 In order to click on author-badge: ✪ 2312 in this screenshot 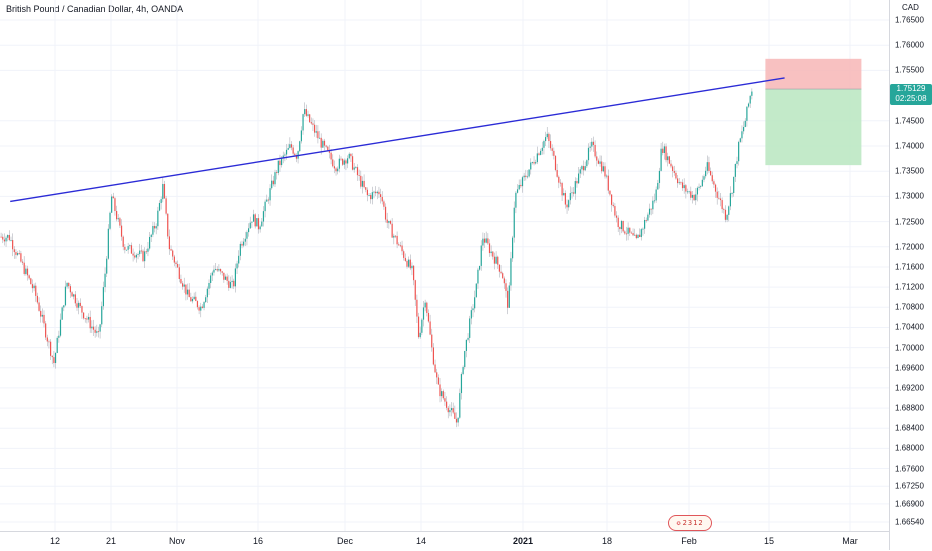, I will do `click(690, 523)`.